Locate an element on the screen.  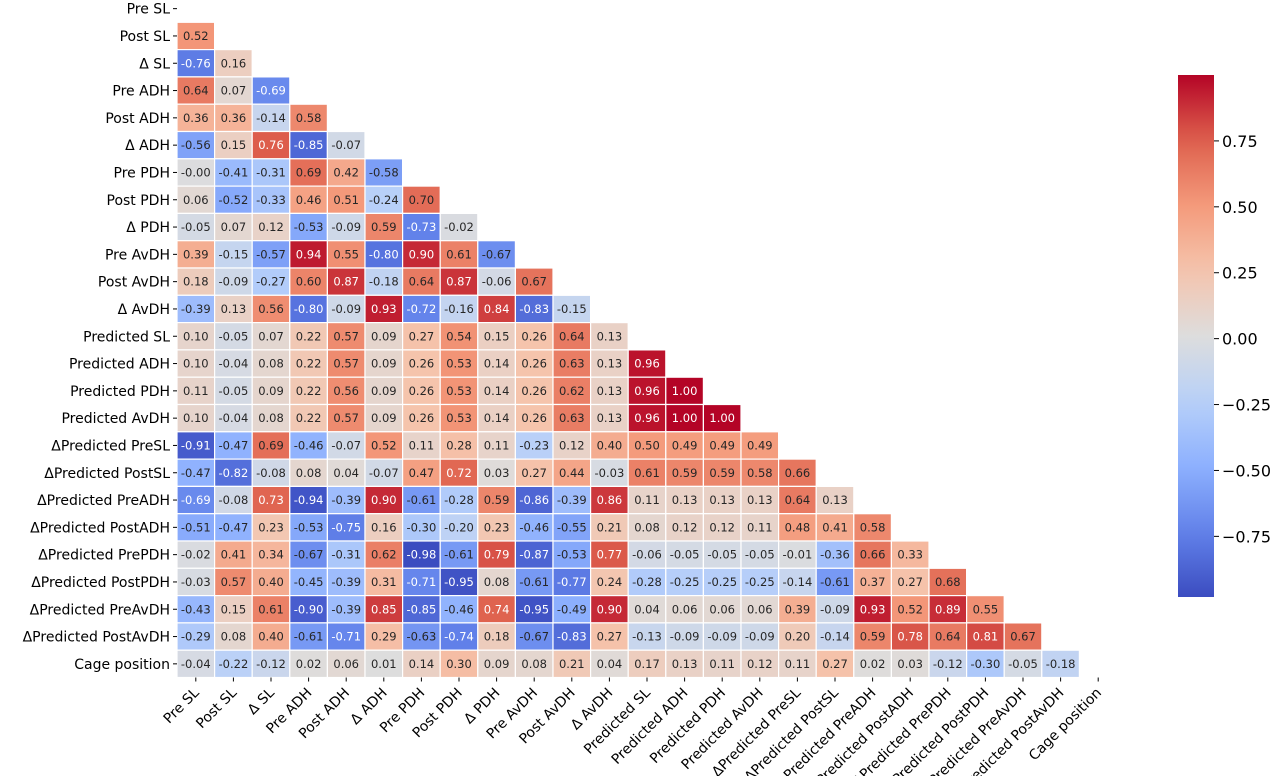
cell-value-label: 0.58 is located at coordinates (873, 527).